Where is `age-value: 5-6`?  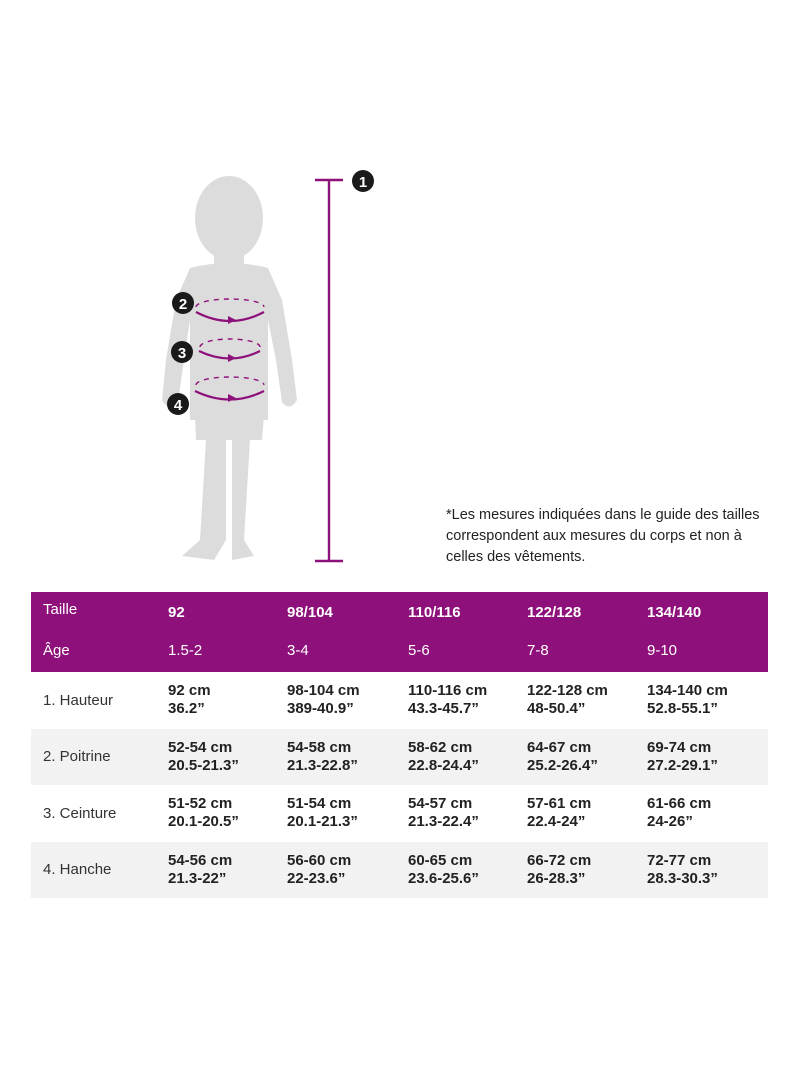
age-value: 5-6 is located at coordinates (419, 650).